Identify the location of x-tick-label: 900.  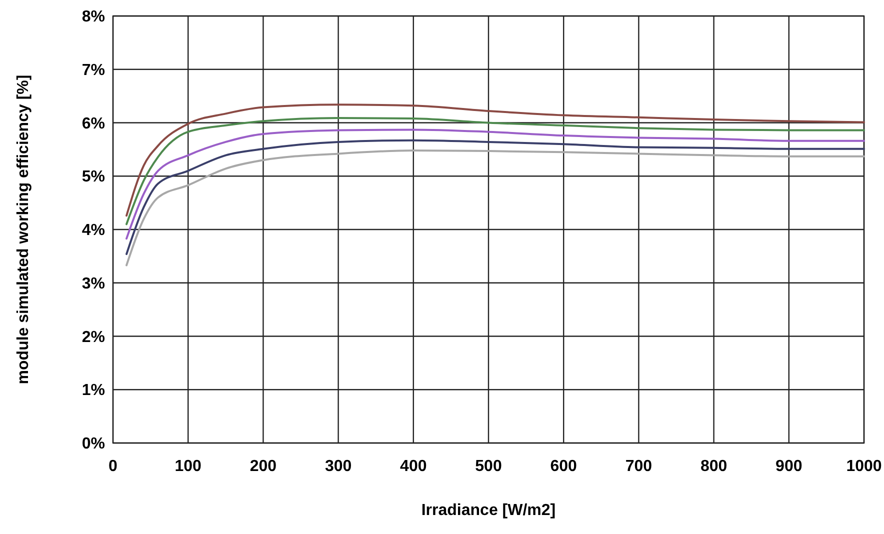
(789, 466).